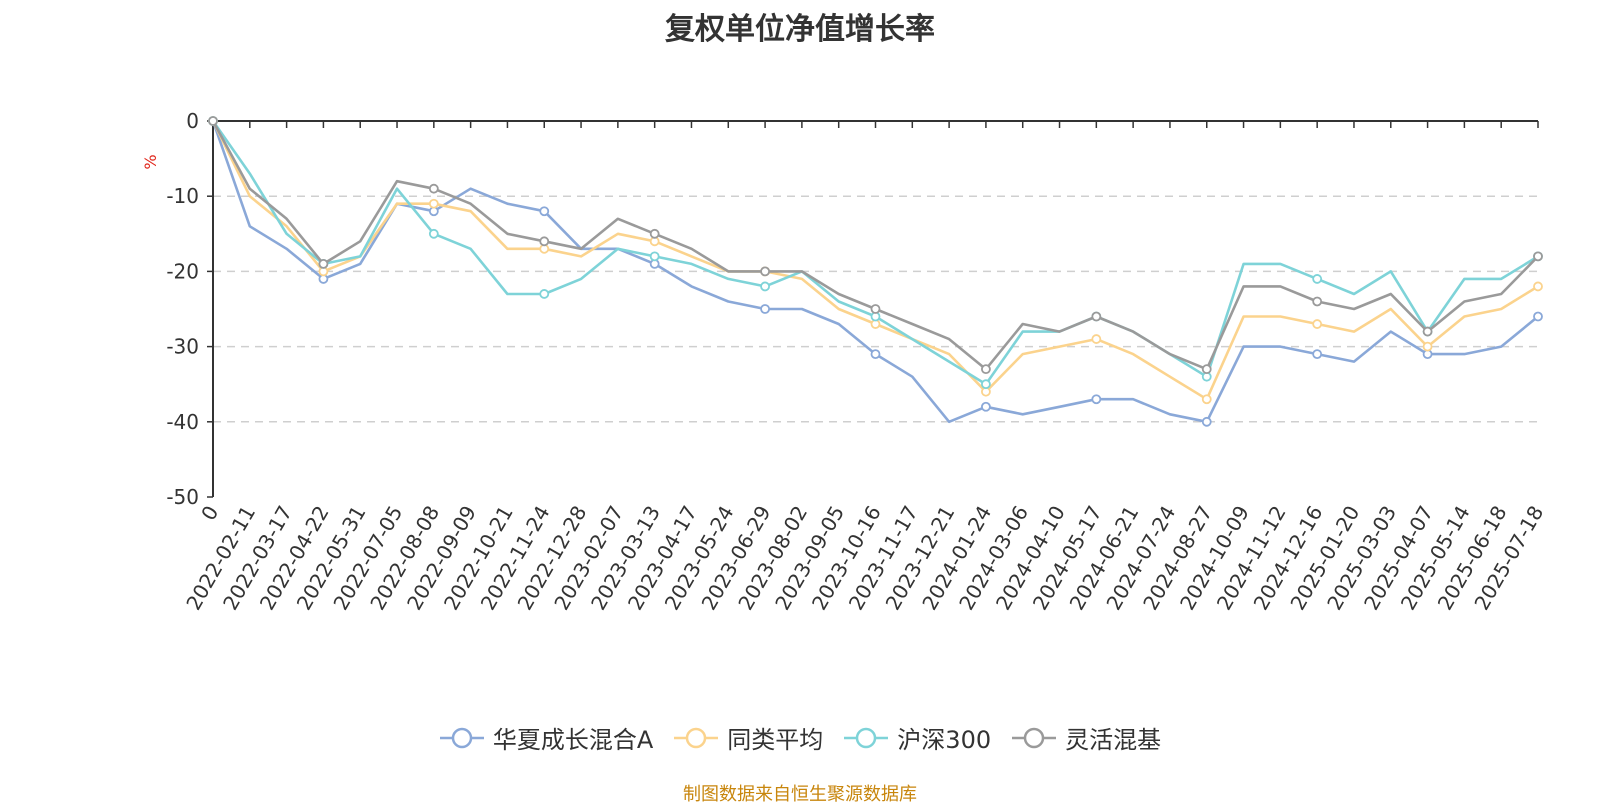 This screenshot has height=806, width=1600. Describe the element at coordinates (800, 794) in the screenshot. I see `source-note: 制图数据来自恒生聚源数据库` at that location.